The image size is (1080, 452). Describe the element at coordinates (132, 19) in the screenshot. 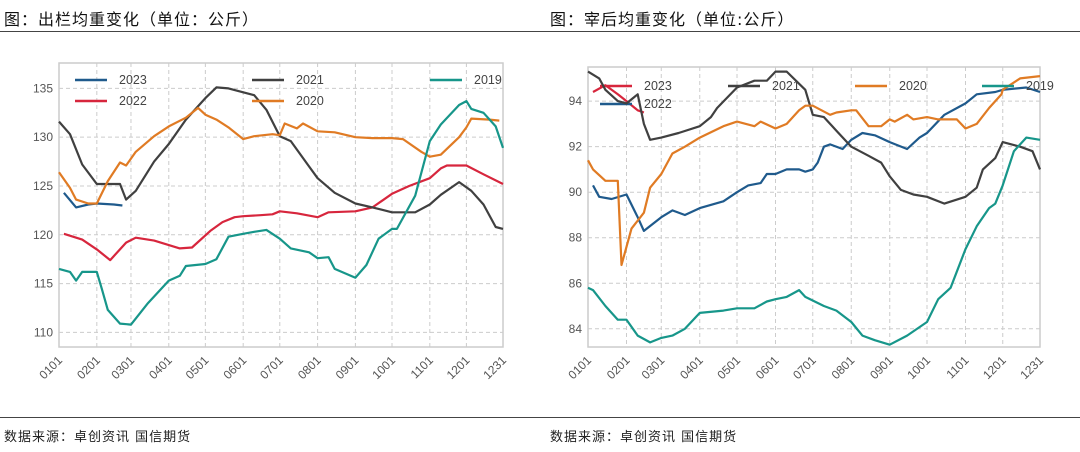

I see `left-chart-title: 图：出栏均重变化（单位：公斤）` at that location.